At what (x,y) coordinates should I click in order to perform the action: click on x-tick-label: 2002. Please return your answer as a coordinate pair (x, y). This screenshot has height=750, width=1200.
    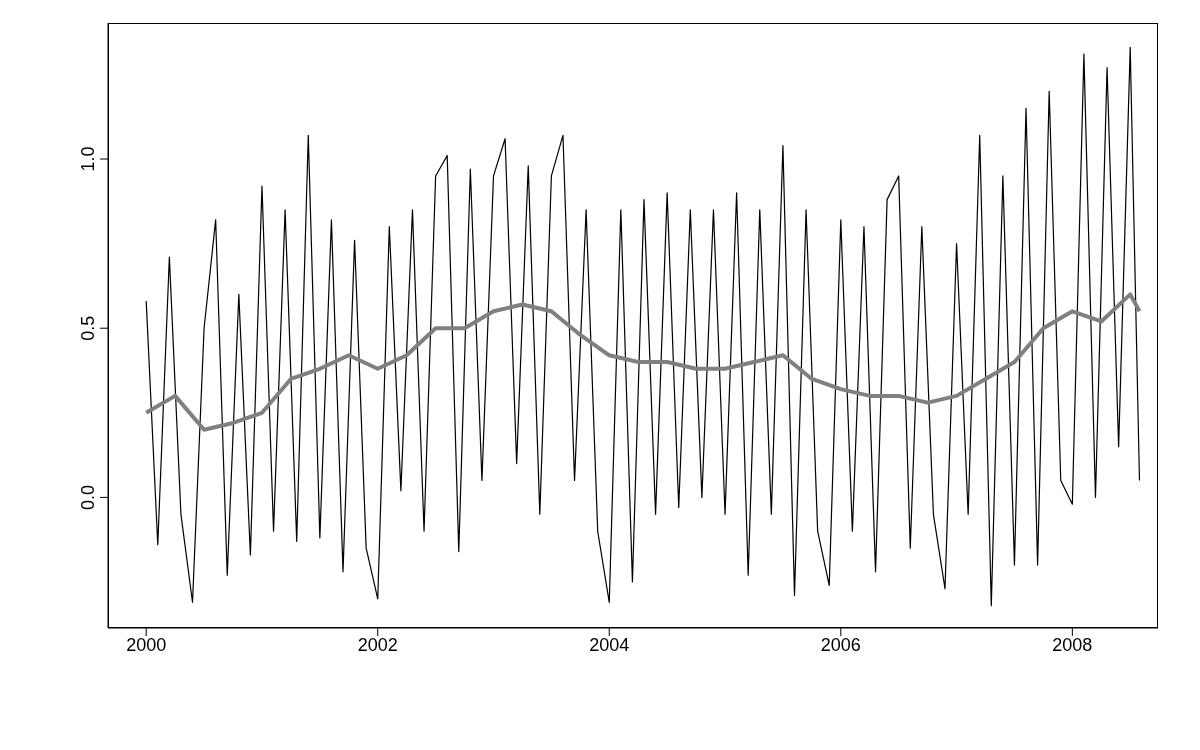
    Looking at the image, I should click on (377, 644).